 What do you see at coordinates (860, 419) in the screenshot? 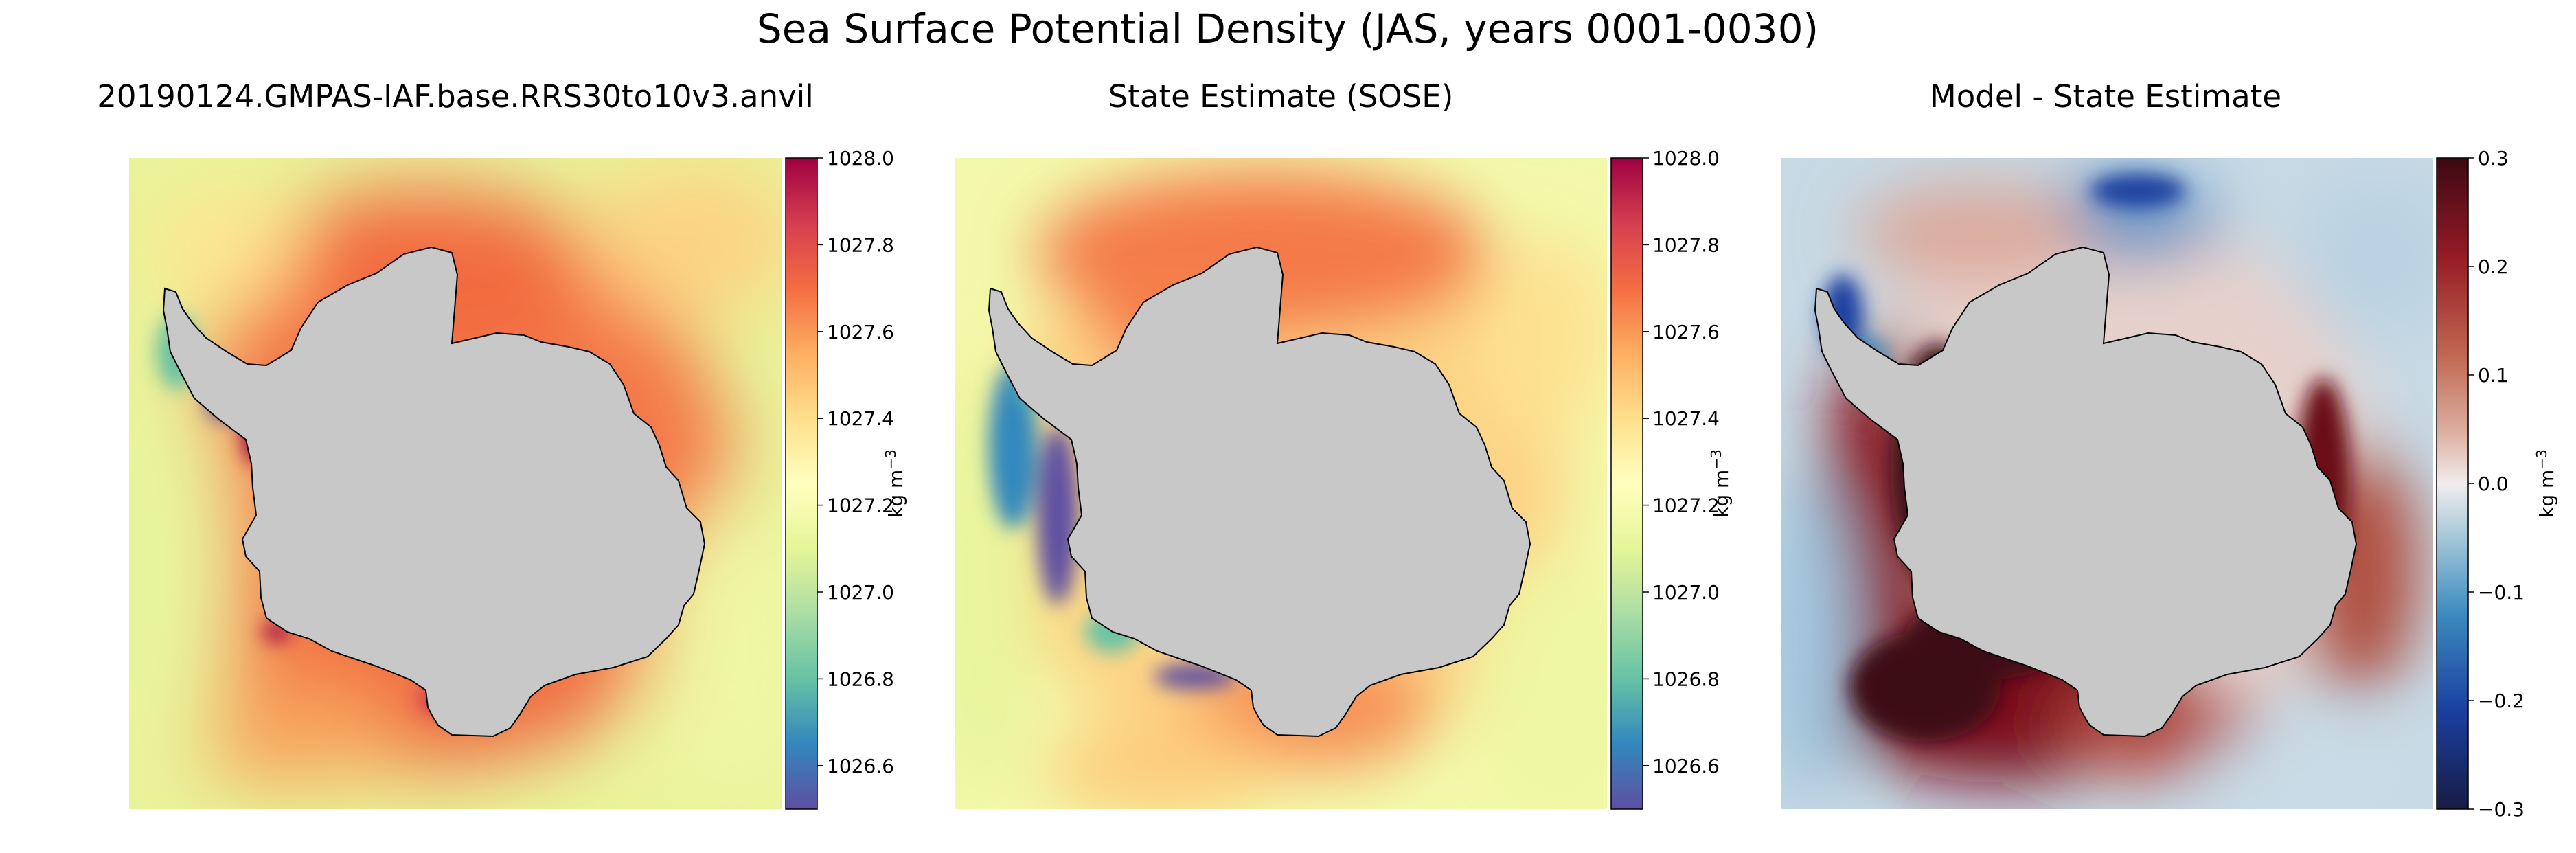
I see `colorbar-model-tick-label: 1027.4` at bounding box center [860, 419].